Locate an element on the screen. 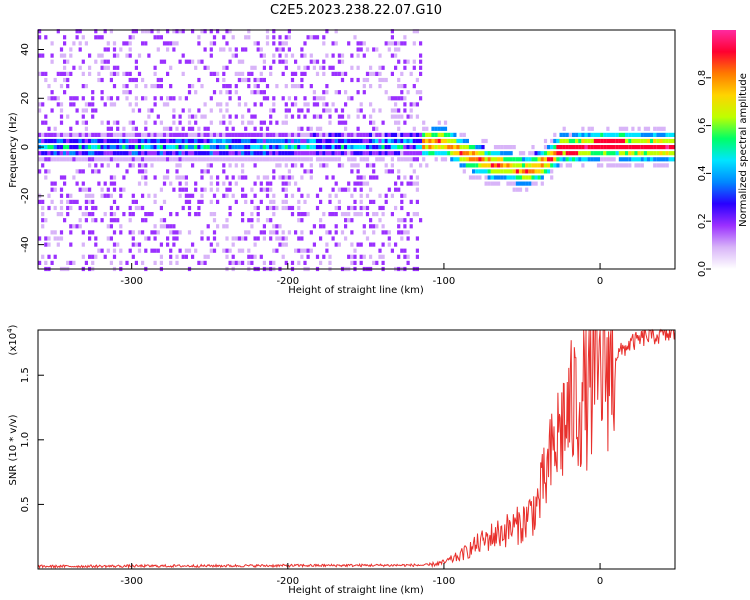  spectrogram-y-label: Frequency (Hz) is located at coordinates (13, 150).